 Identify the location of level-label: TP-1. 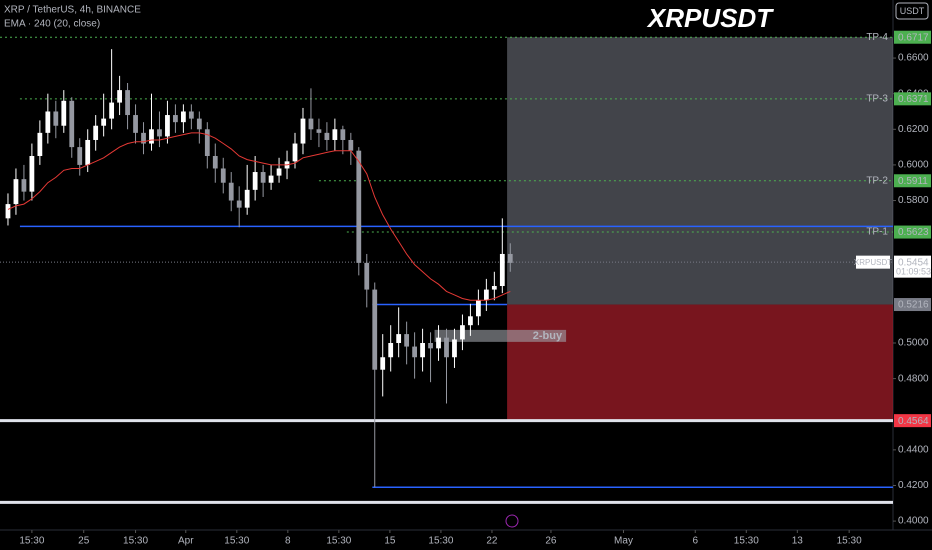
(877, 232).